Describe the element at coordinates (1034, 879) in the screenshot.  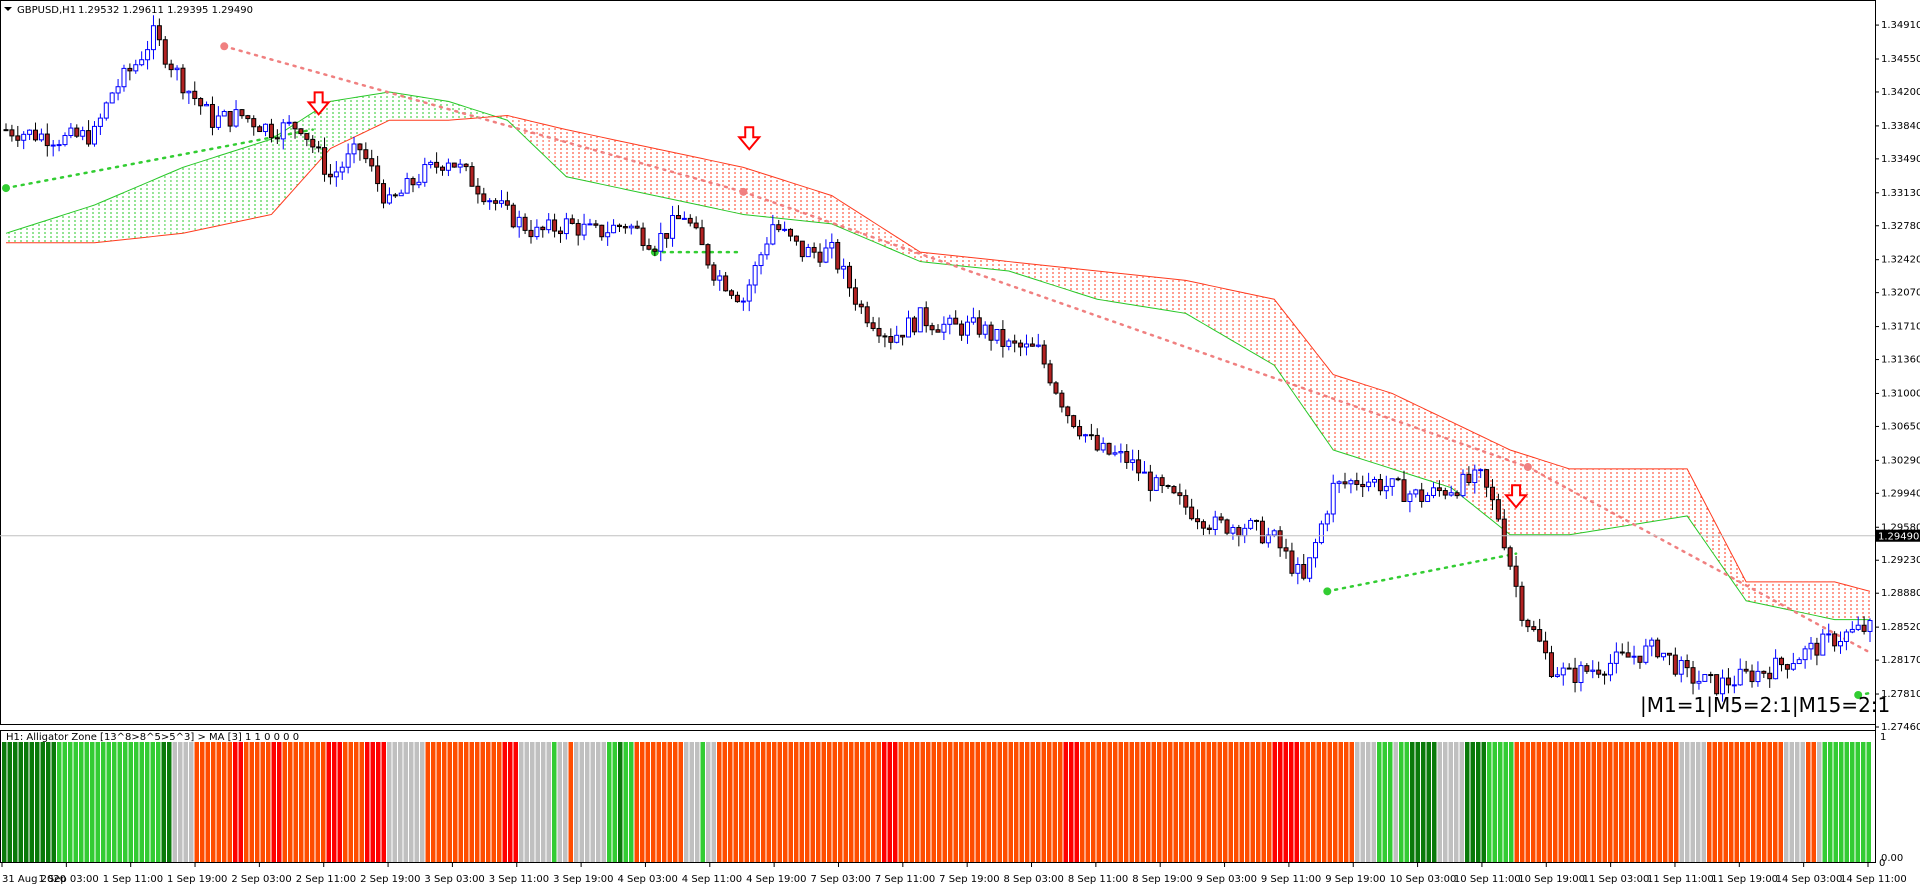
I see `x-tick-label: 8 Sep 03:00` at that location.